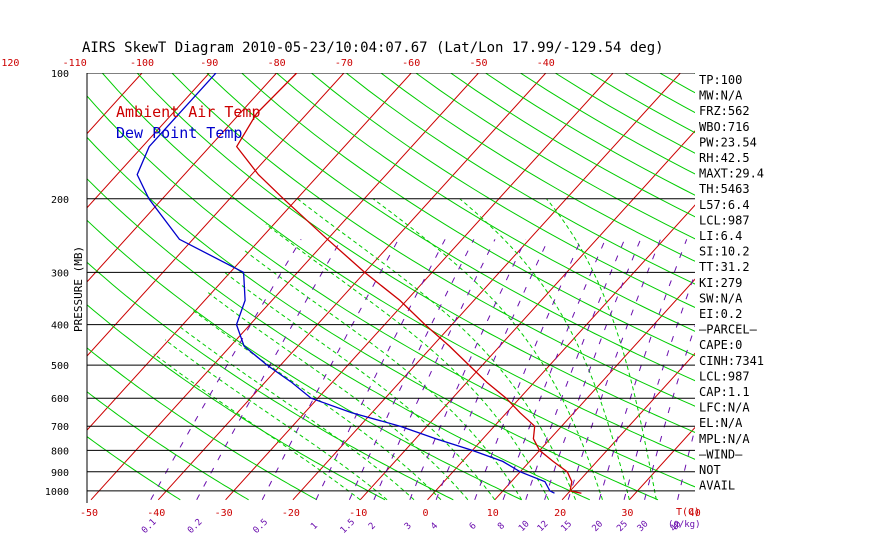  Describe the element at coordinates (524, 526) in the screenshot. I see `mixing-ratio-label: 10` at that location.